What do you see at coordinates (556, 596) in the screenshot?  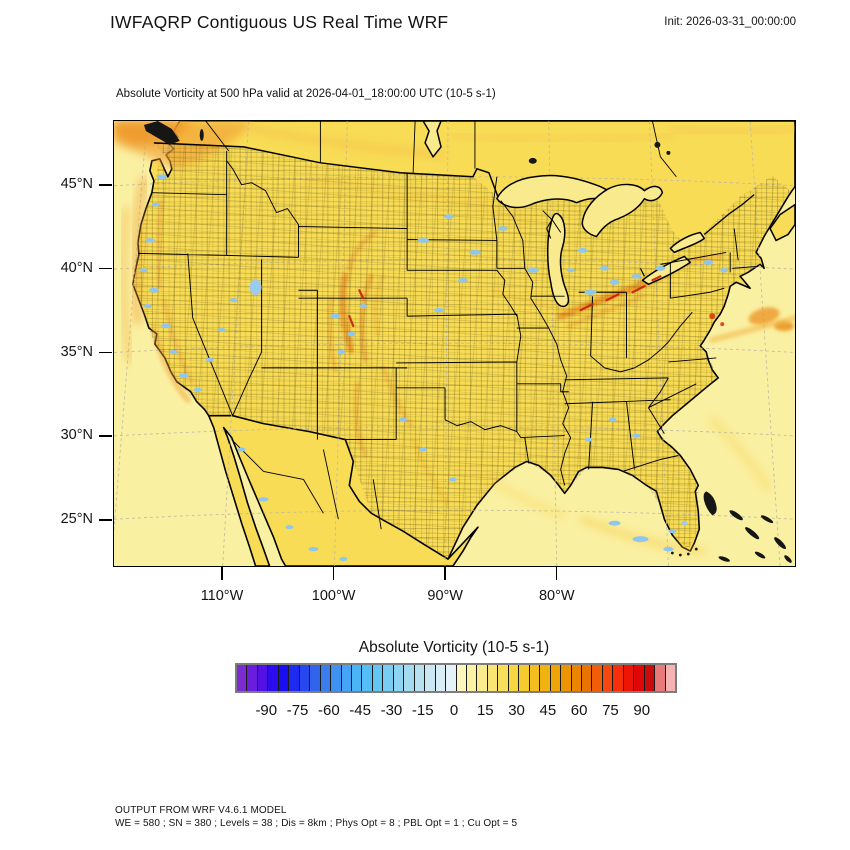 I see `lon-tick-label: 80°W` at bounding box center [556, 596].